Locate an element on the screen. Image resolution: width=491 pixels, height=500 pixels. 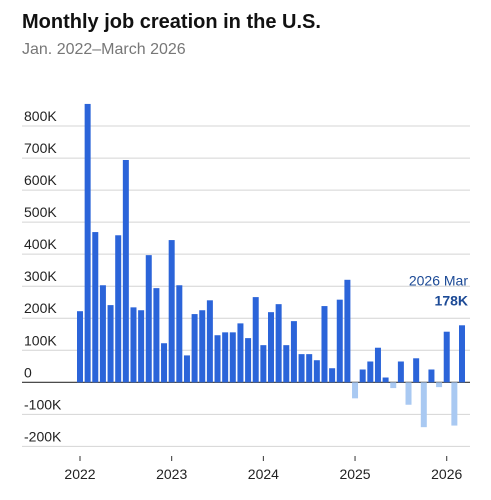
y-tick-label: -200K is located at coordinates (43, 436).